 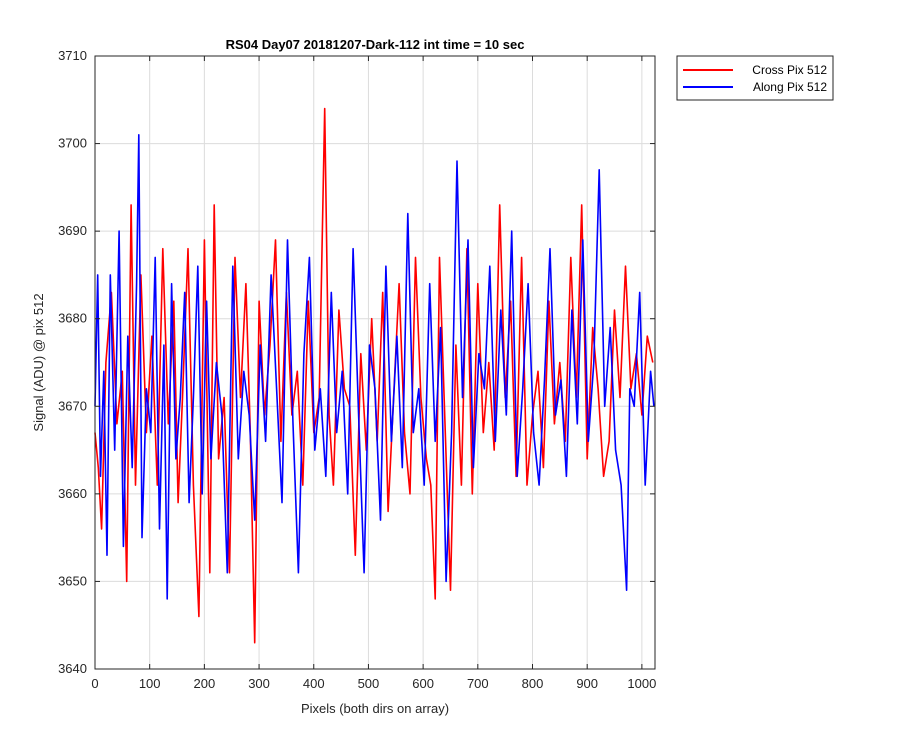 What do you see at coordinates (150, 683) in the screenshot?
I see `x-tick-label: 100` at bounding box center [150, 683].